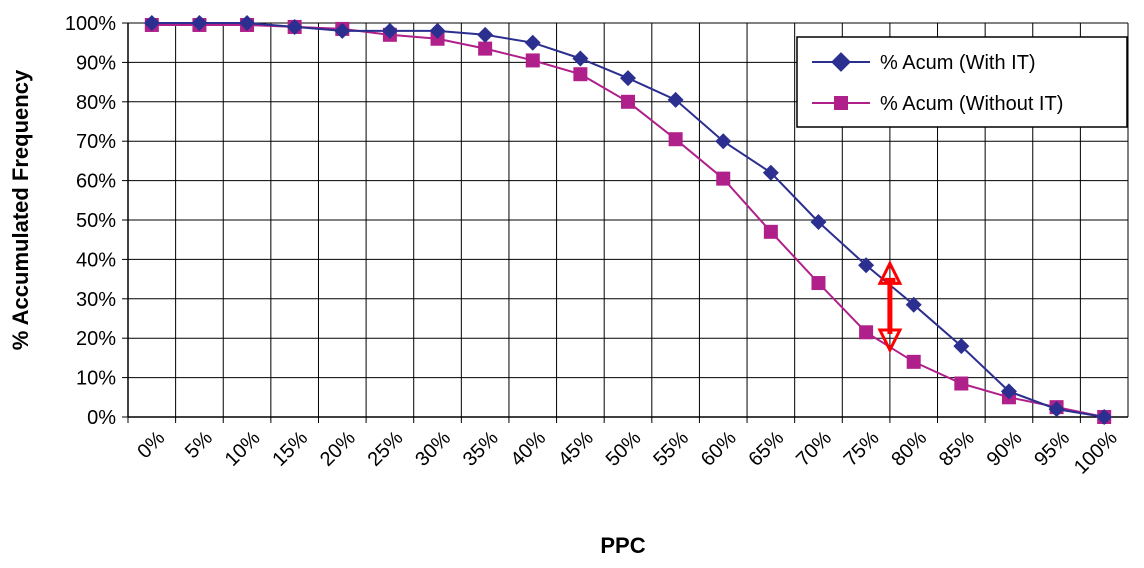 This screenshot has height=568, width=1144. I want to click on x-tick-label: 60%, so click(719, 449).